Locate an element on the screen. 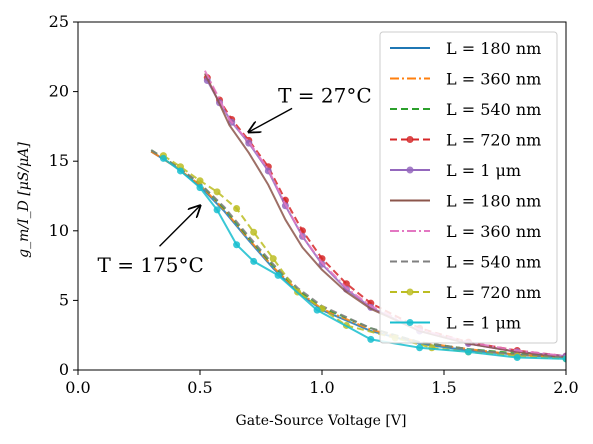  x-tick-label: 1.5 is located at coordinates (443, 387).